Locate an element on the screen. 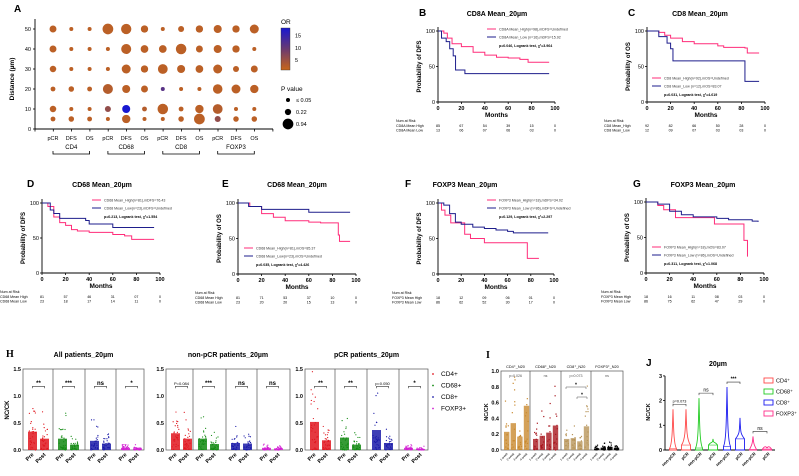 Image resolution: width=799 pixels, height=476 pixels. significance-label: ns is located at coordinates (760, 429).